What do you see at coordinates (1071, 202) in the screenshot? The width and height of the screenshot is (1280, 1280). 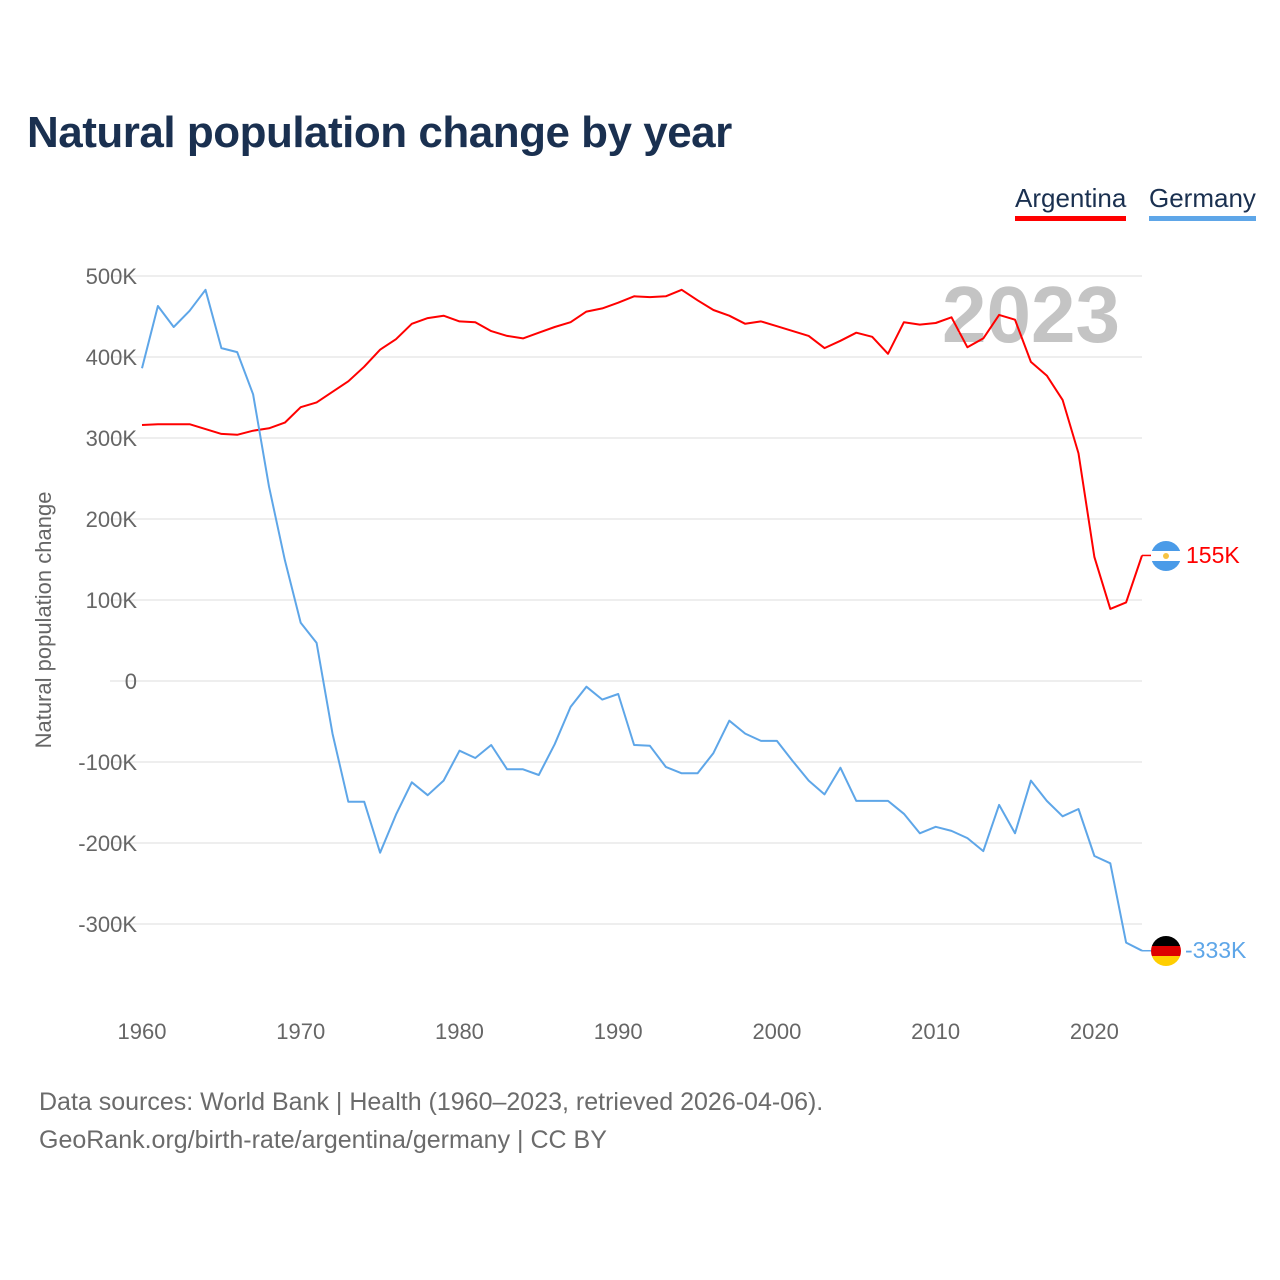 I see `legend-item-argentina: Argentina` at bounding box center [1071, 202].